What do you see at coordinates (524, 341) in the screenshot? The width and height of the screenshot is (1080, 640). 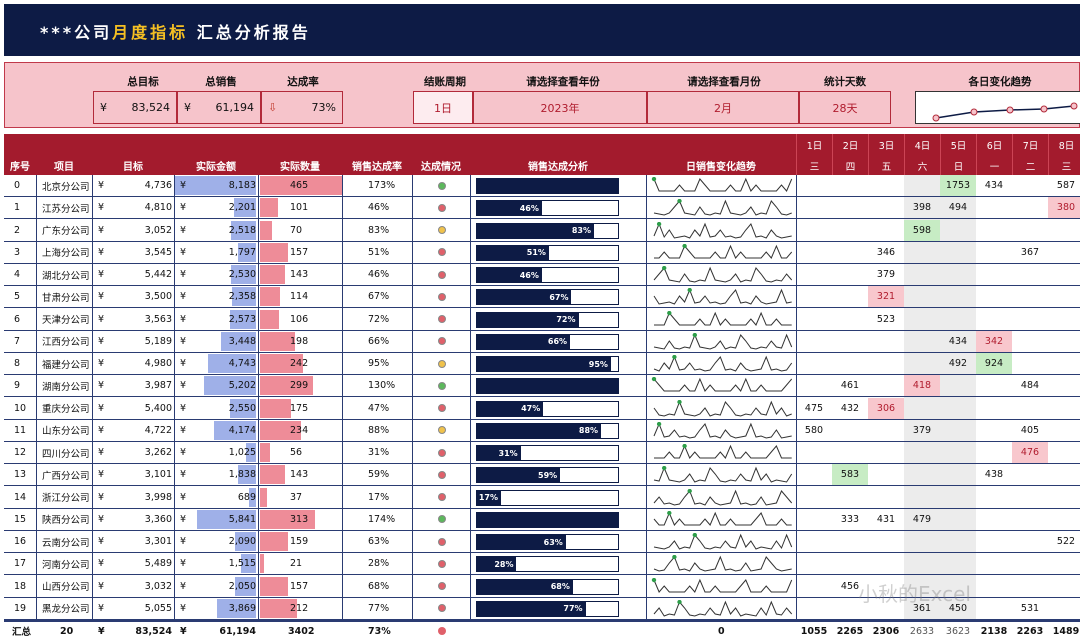 I see `progress-fill: 66%` at bounding box center [524, 341].